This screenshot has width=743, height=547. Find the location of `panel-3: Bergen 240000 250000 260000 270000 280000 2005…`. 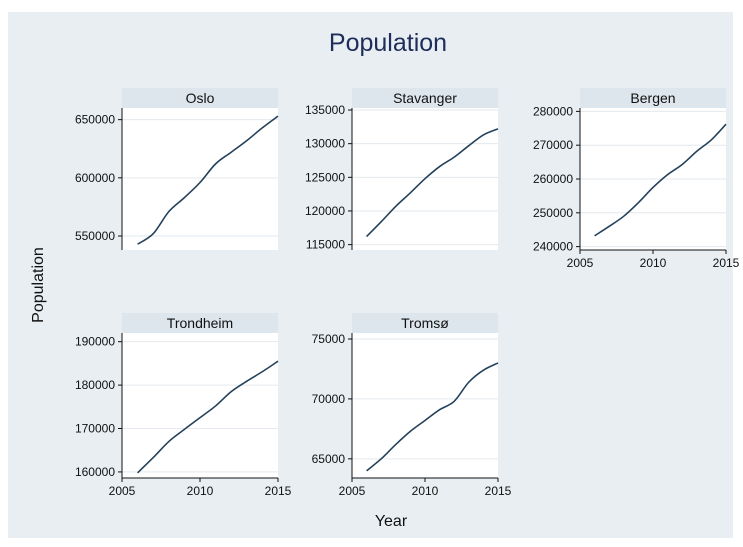

panel-3: Bergen 240000 250000 260000 270000 280000 2005… is located at coordinates (636, 179).